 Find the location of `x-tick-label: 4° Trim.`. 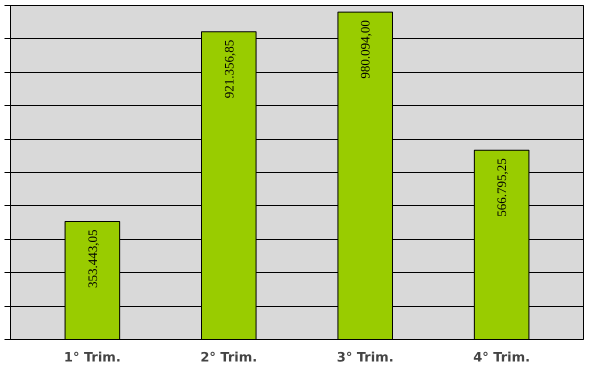

x-tick-label: 4° Trim. is located at coordinates (501, 358).